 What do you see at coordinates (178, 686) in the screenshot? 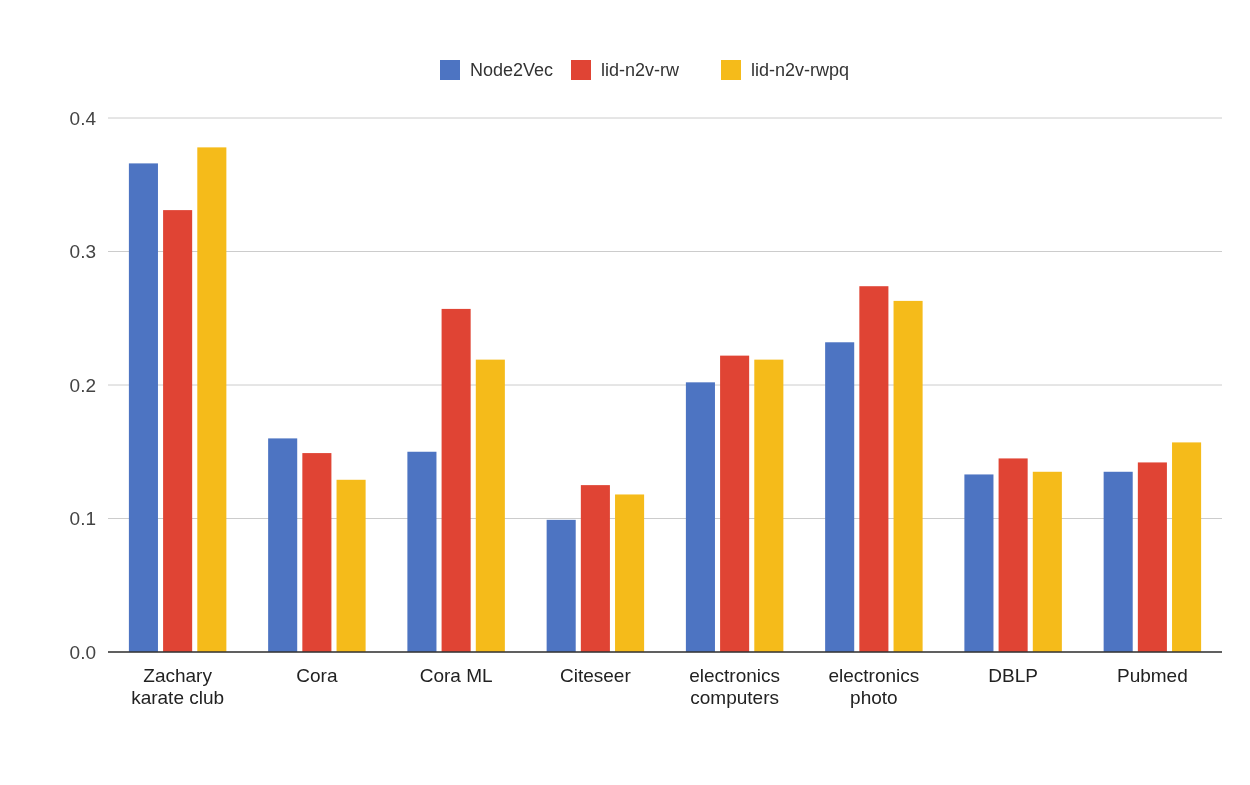
I see `x-tick-label: Zachary karate club` at bounding box center [178, 686].